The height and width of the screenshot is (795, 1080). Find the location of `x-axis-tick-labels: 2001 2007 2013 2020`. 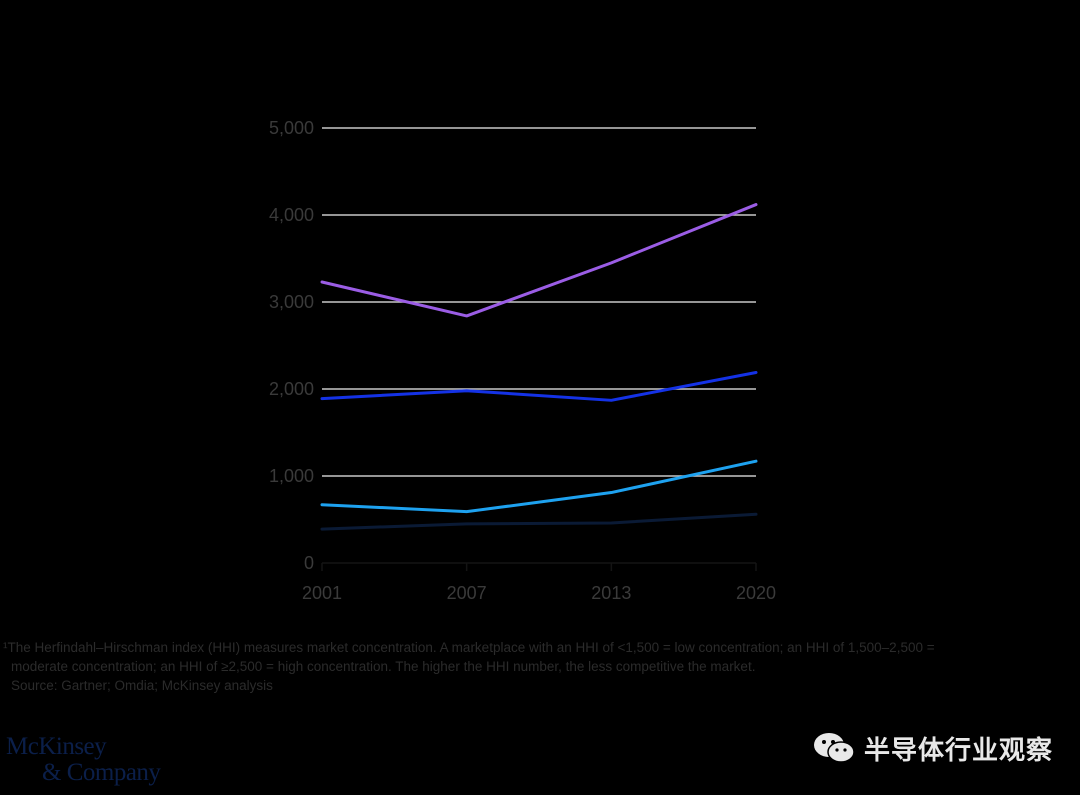

x-axis-tick-labels: 2001 2007 2013 2020 is located at coordinates (539, 583).